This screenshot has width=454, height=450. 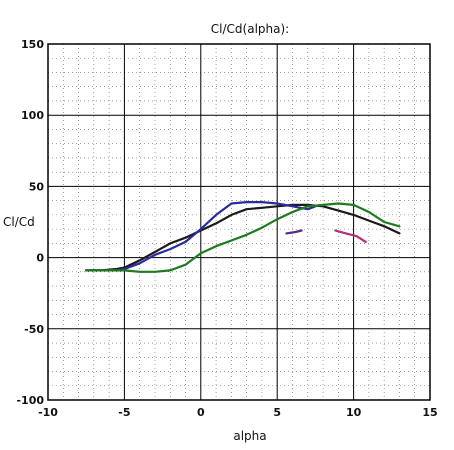 What do you see at coordinates (34, 329) in the screenshot?
I see `y-tick-label: -50` at bounding box center [34, 329].